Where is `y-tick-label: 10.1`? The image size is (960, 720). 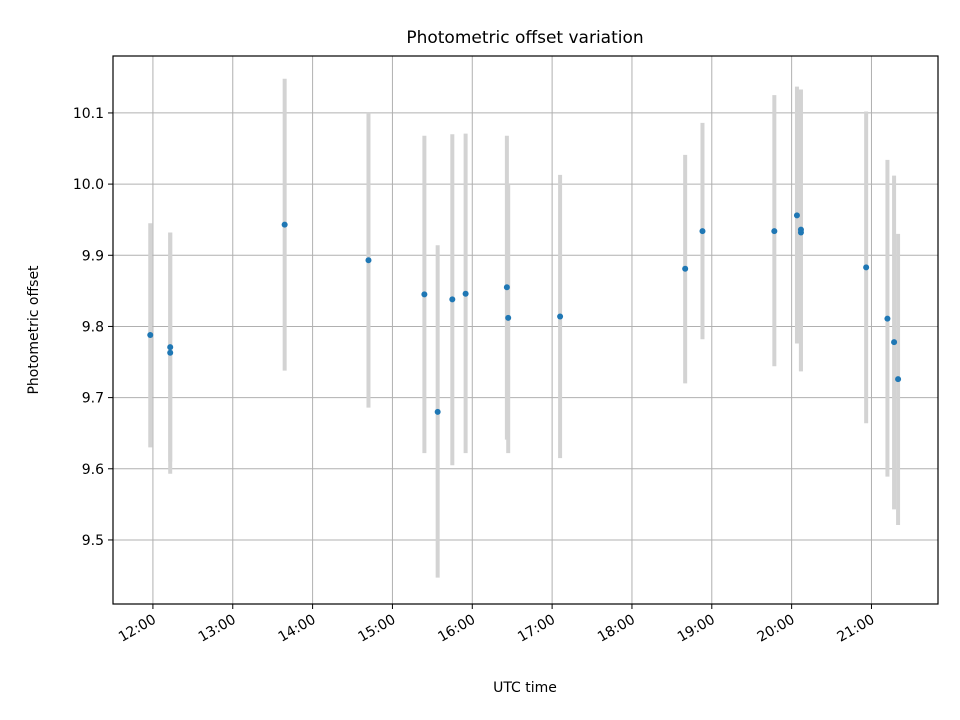
y-tick-label: 10.1 is located at coordinates (88, 114).